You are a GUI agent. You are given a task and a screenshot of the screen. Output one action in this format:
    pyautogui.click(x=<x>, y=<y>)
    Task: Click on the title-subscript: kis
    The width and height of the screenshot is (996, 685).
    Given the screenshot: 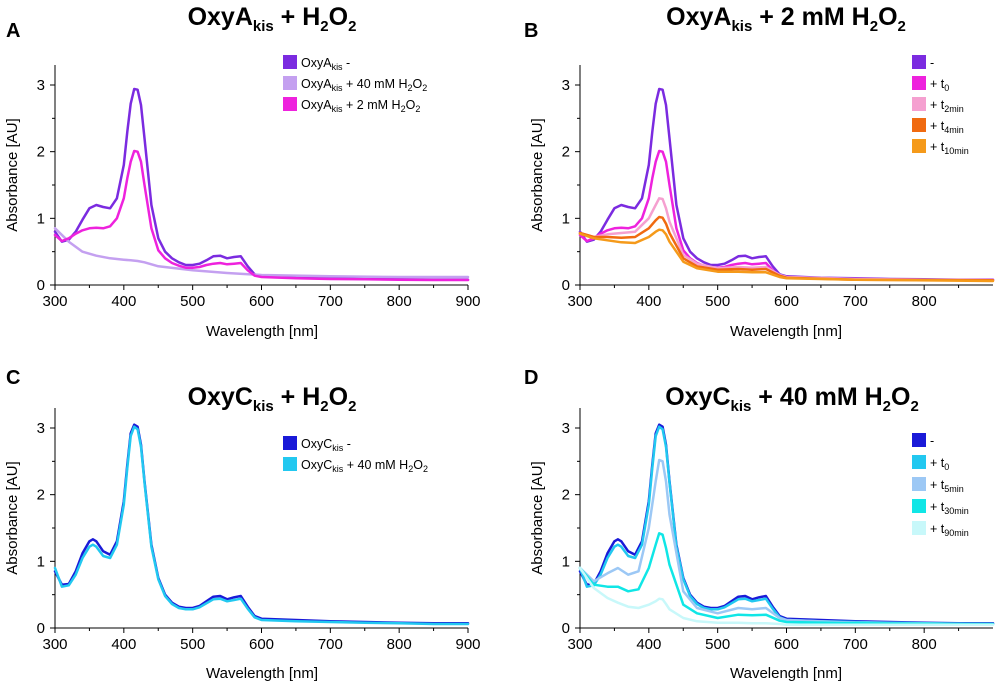 What is the action you would take?
    pyautogui.click(x=741, y=406)
    